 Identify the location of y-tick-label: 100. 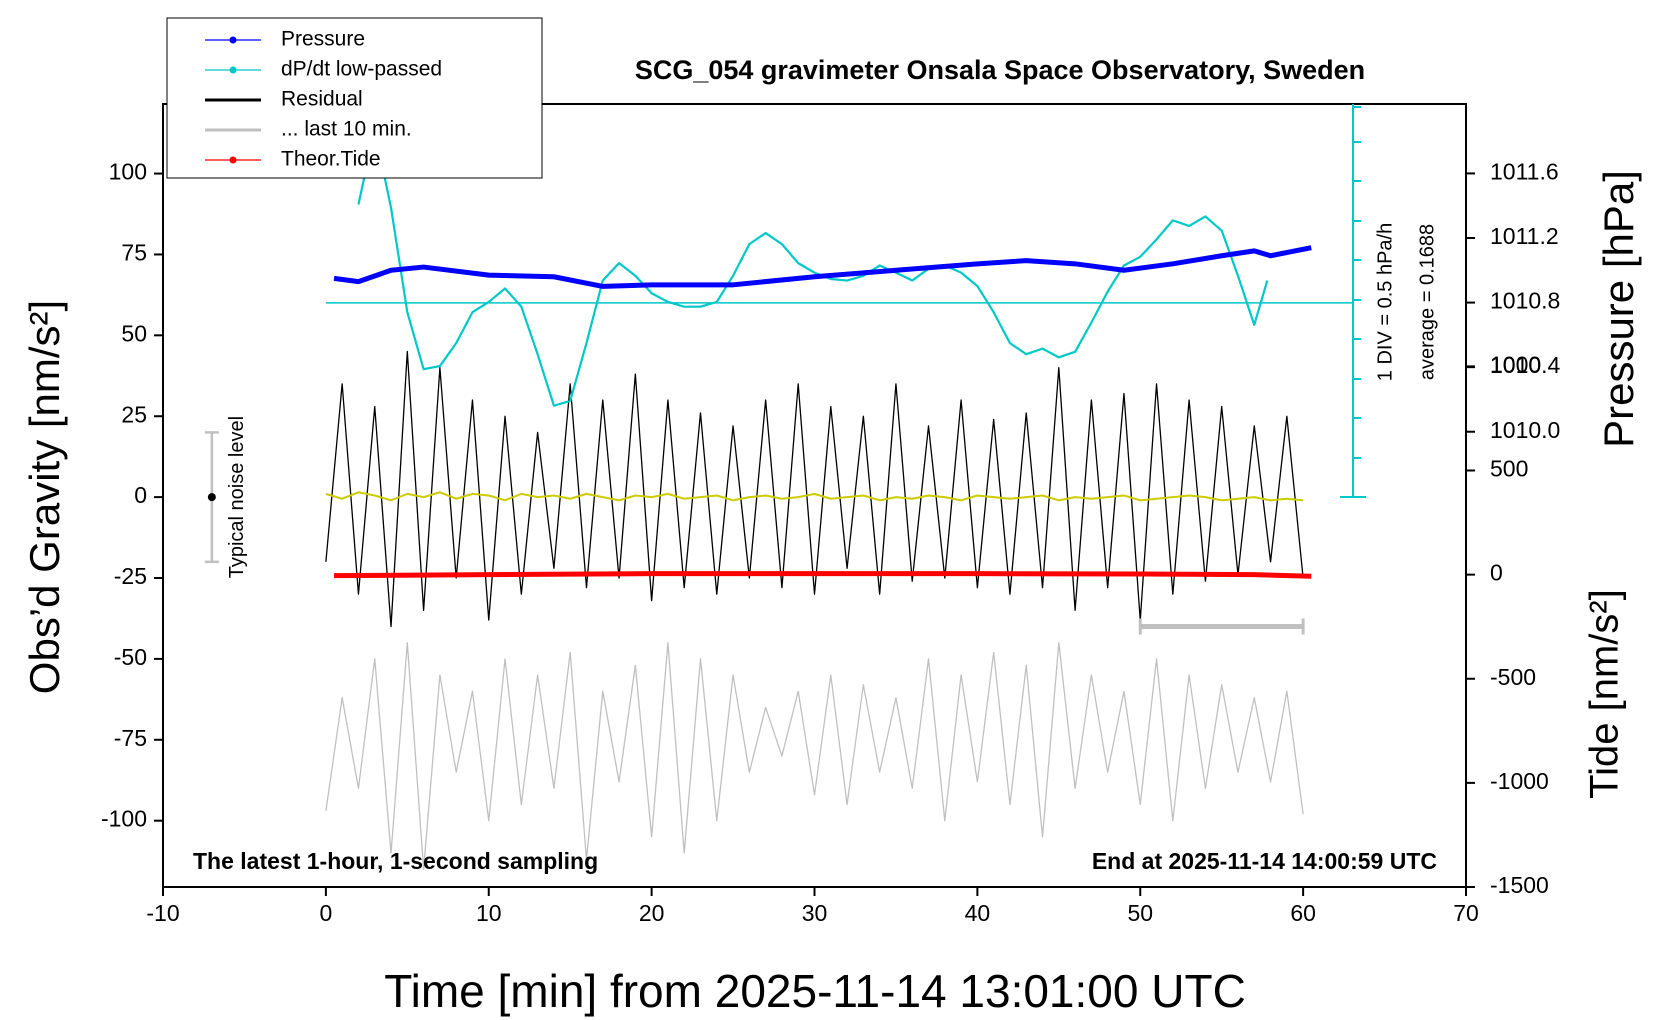
(128, 172).